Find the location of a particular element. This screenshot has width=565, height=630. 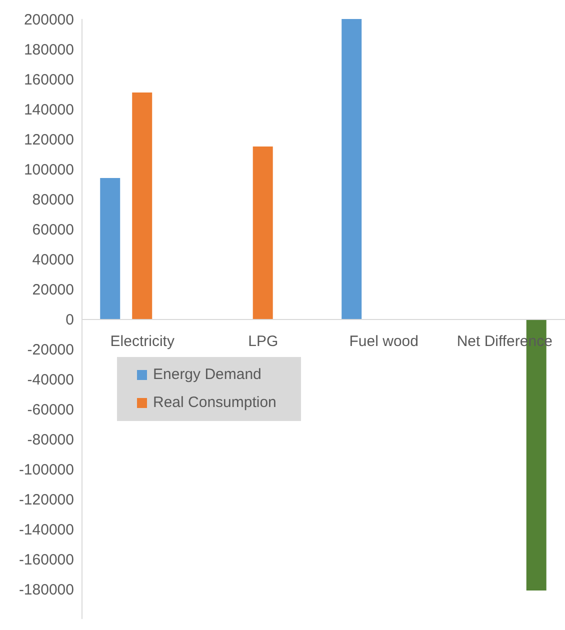

y-tick-label: 20000 is located at coordinates (53, 289).